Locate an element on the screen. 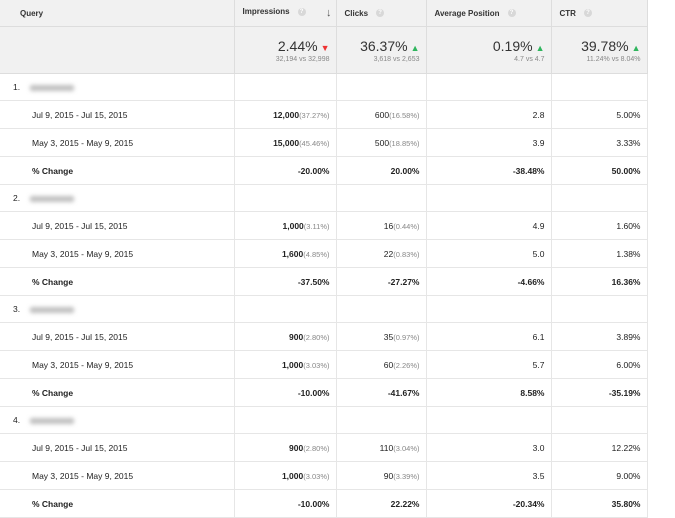  column-header-label: Average Position is located at coordinates (467, 13).